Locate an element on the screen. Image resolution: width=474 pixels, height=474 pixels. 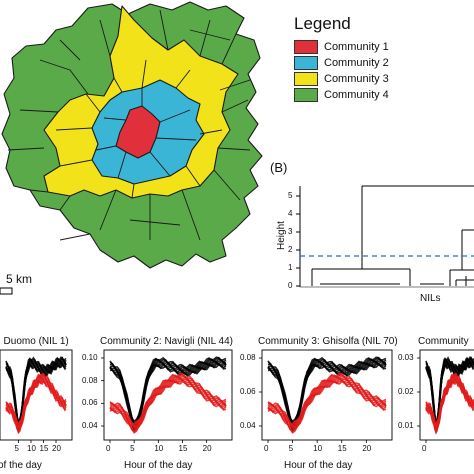
dendrogram-tick-2: 2 is located at coordinates (290, 249).